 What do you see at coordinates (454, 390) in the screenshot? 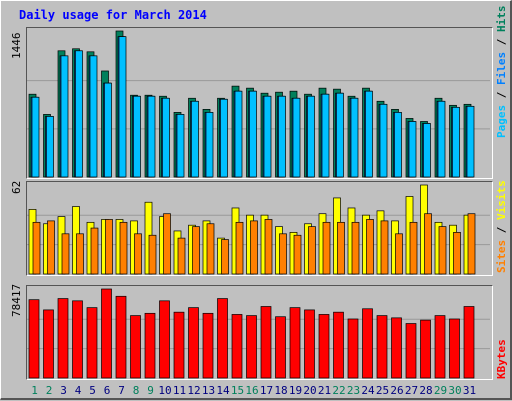
I see `day-label-30: 30` at bounding box center [454, 390].